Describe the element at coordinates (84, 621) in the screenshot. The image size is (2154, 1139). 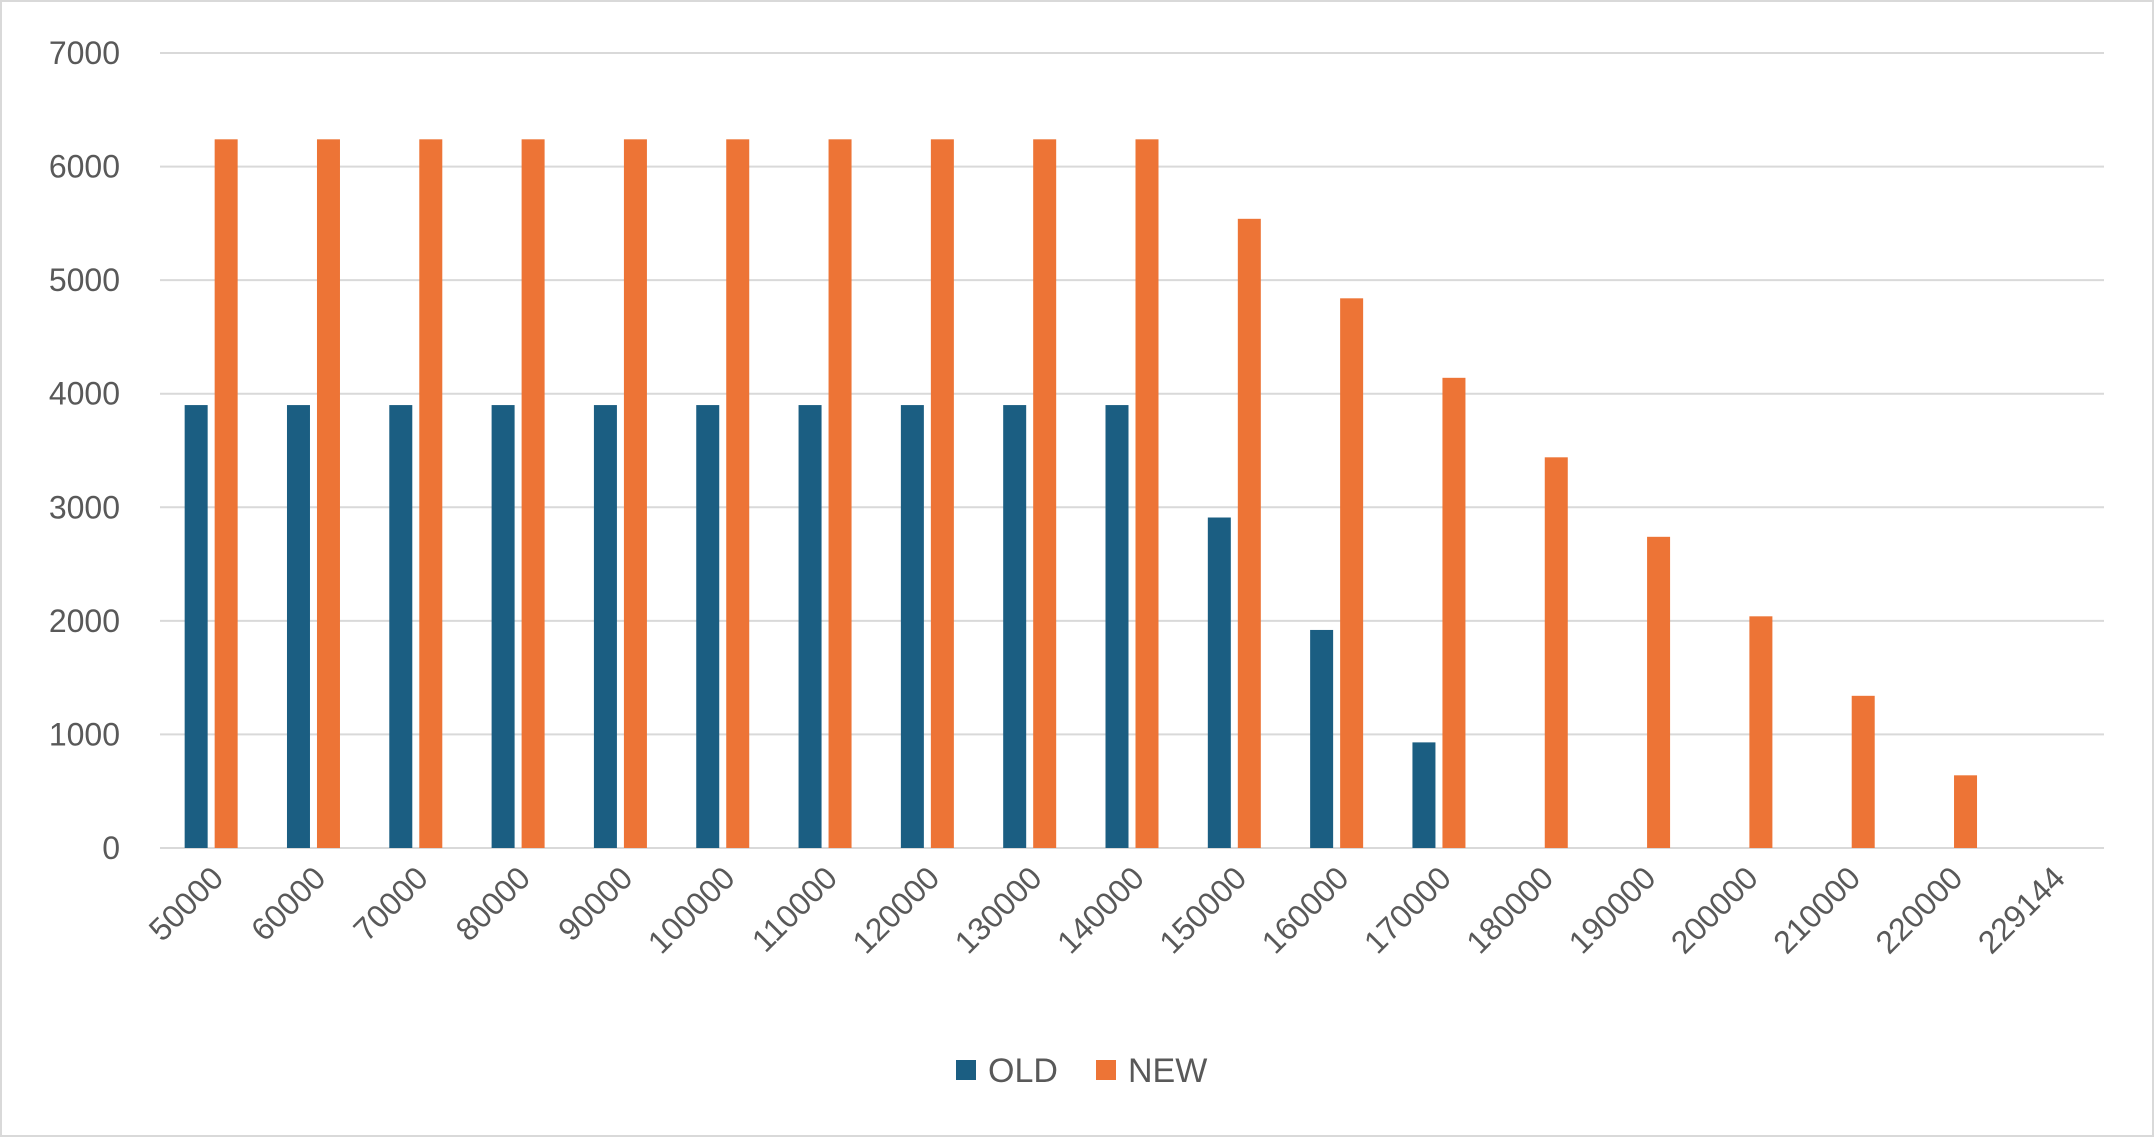
I see `y-tick-label: 2000` at that location.